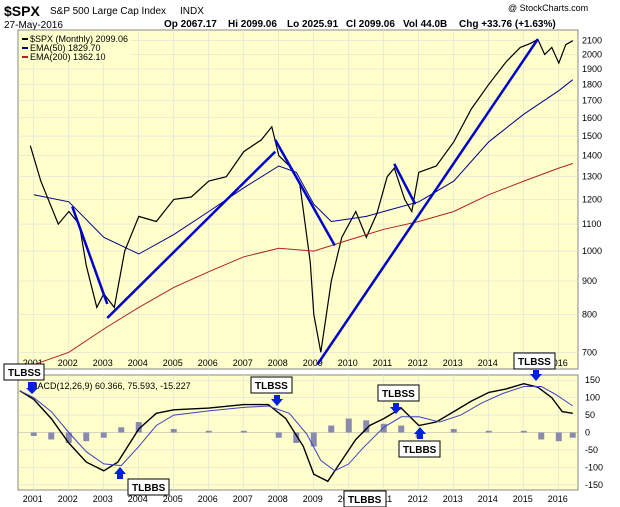 This screenshot has height=507, width=620. I want to click on price-x-tick-label: 2005, so click(173, 363).